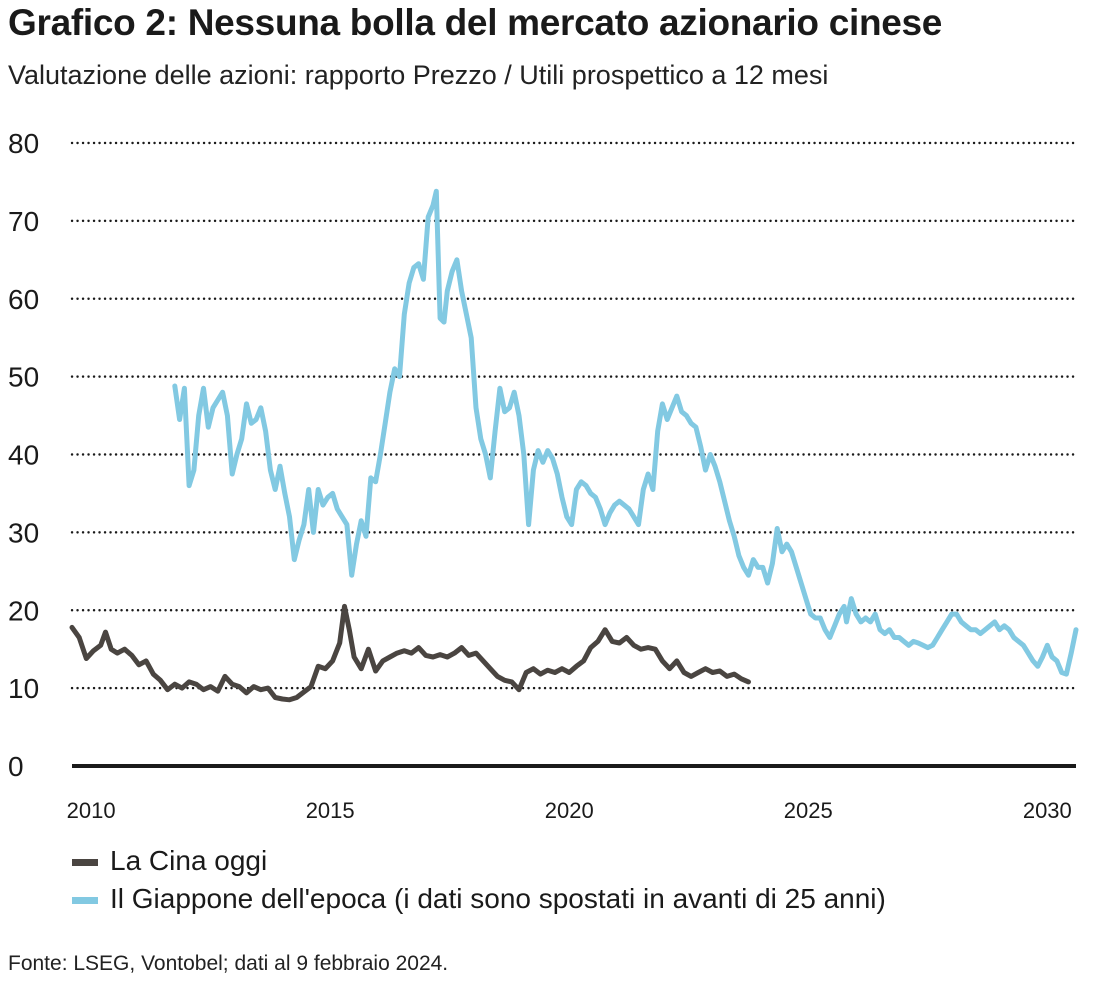  Describe the element at coordinates (85, 862) in the screenshot. I see `legend-swatch-china` at that location.